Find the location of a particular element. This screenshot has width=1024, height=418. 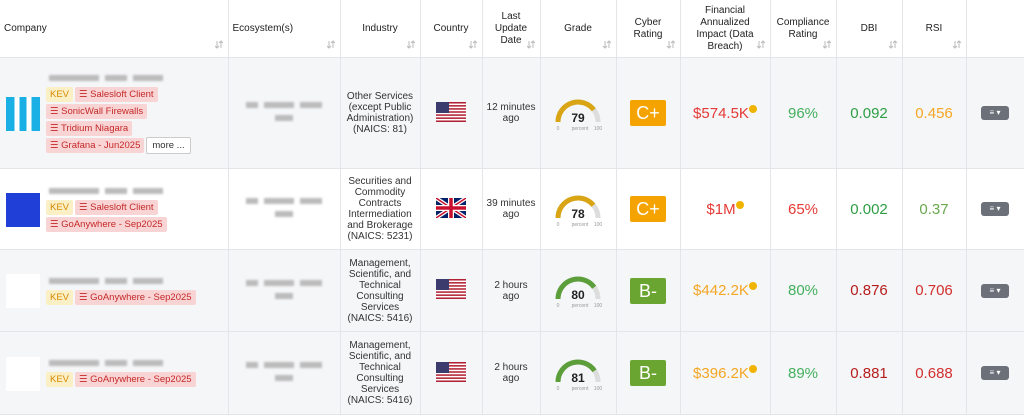

column-title: Cyber Rating is located at coordinates (648, 28).